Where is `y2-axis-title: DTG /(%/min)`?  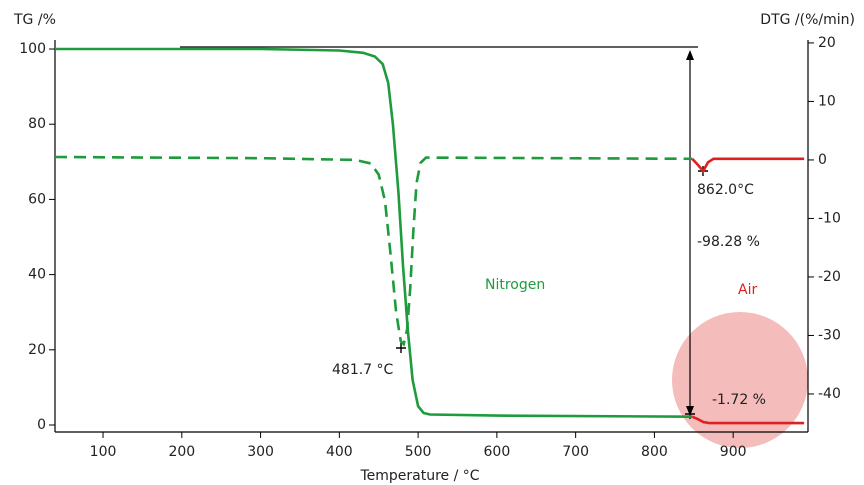
y2-axis-title: DTG /(%/min) is located at coordinates (807, 20).